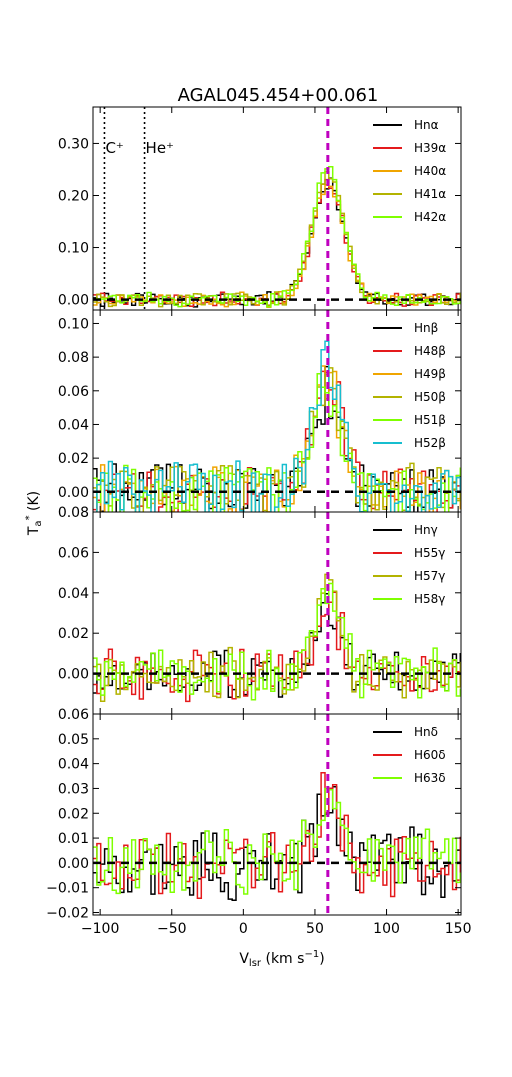 This screenshot has height=1077, width=512. I want to click on x-tick-label: 50, so click(315, 929).